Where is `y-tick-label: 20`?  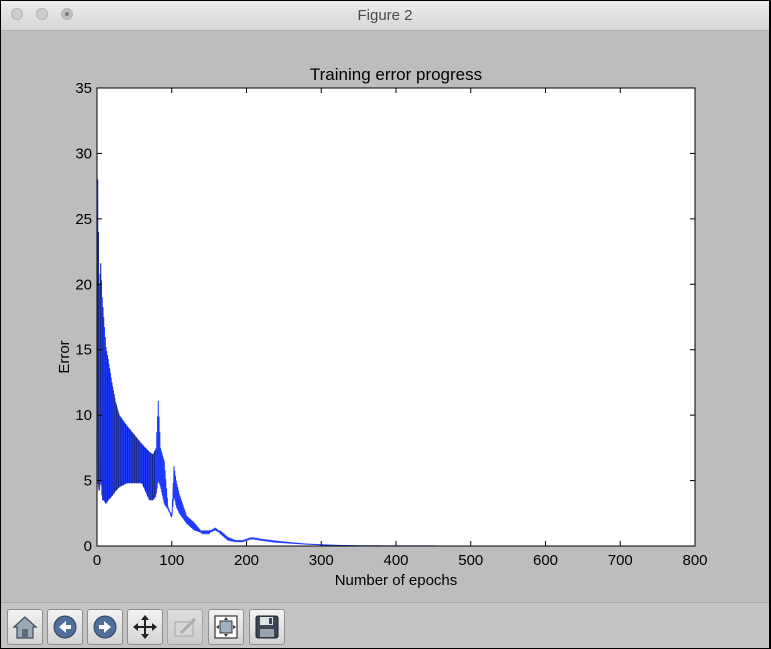 y-tick-label: 20 is located at coordinates (83, 284).